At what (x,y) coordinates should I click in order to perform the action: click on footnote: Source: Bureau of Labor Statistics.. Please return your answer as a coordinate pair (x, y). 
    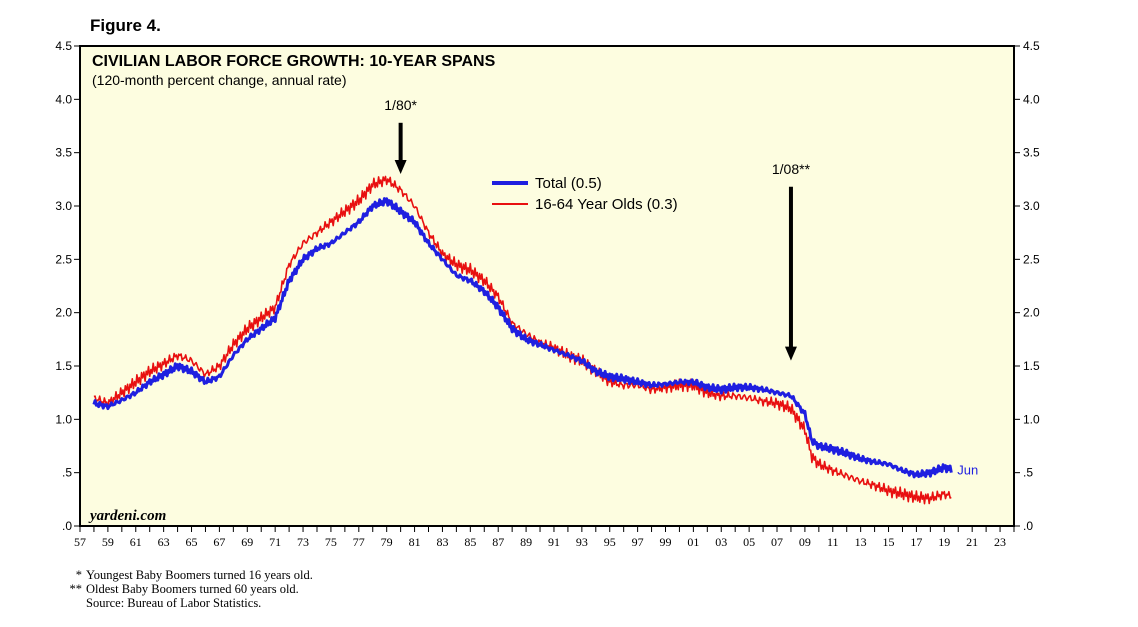
    Looking at the image, I should click on (186, 603).